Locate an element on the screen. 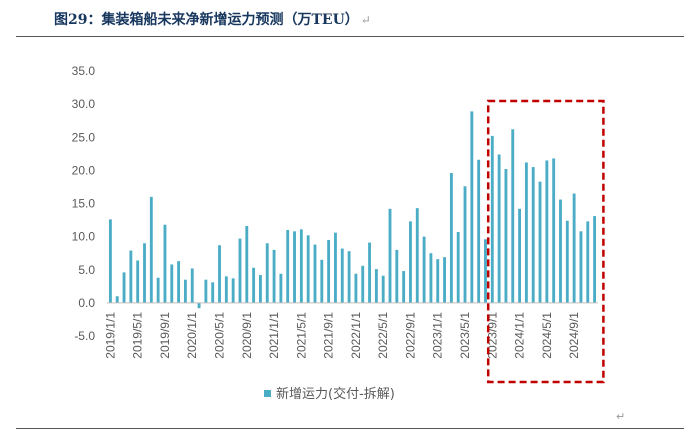 The image size is (700, 436). top-divider is located at coordinates (350, 36).